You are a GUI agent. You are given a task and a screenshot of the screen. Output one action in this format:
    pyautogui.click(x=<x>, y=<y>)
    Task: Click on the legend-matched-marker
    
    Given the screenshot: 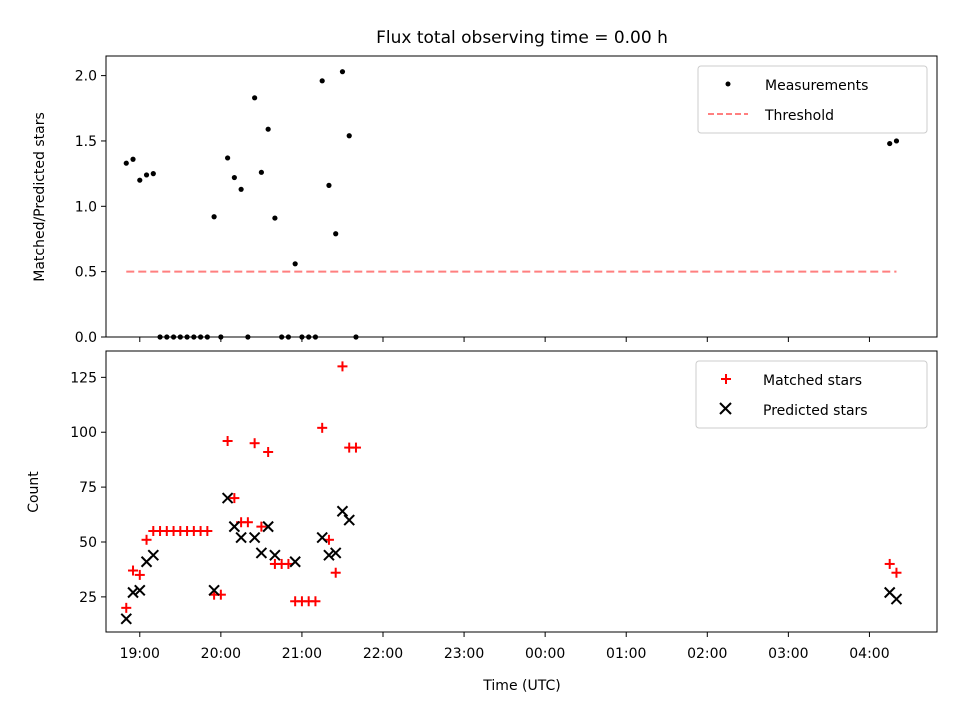 What is the action you would take?
    pyautogui.click(x=726, y=379)
    